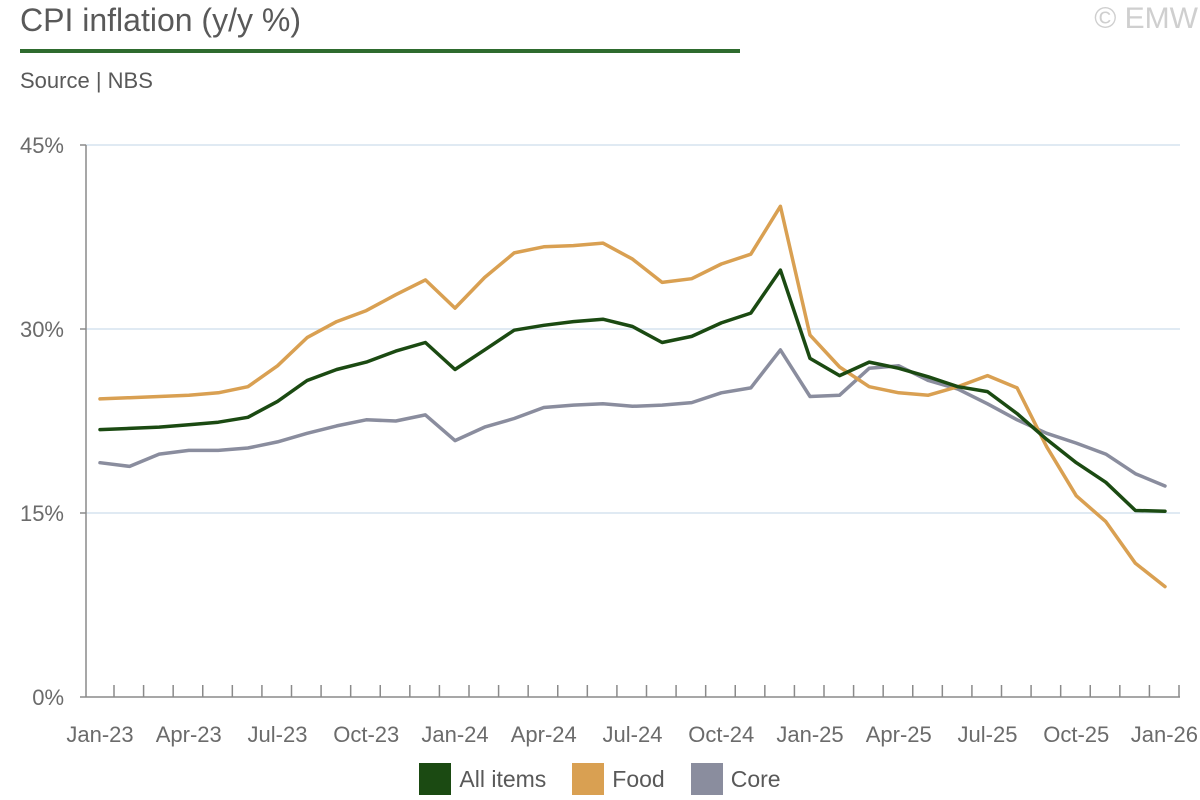  I want to click on x-tick-label: Apr-23, so click(189, 734).